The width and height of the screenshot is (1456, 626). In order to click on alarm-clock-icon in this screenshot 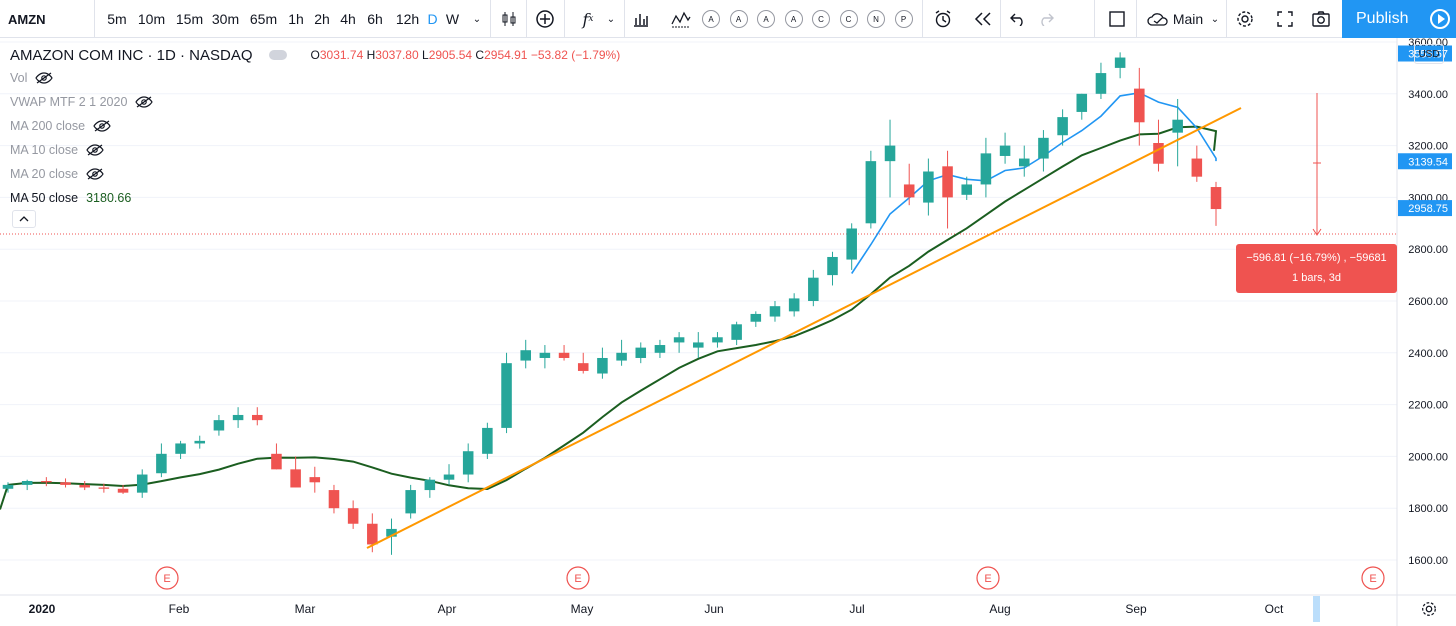, I will do `click(943, 19)`.